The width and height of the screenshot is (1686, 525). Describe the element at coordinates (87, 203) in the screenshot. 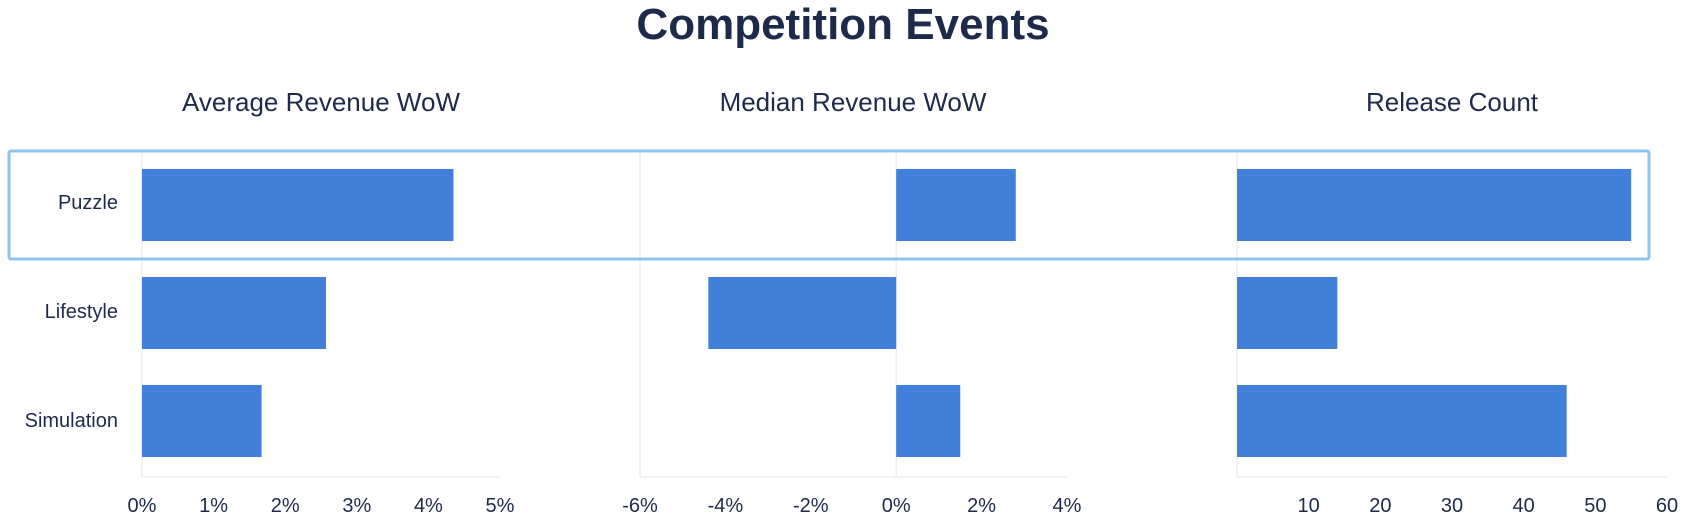

I see `category-label-puzzle: Puzzle` at that location.